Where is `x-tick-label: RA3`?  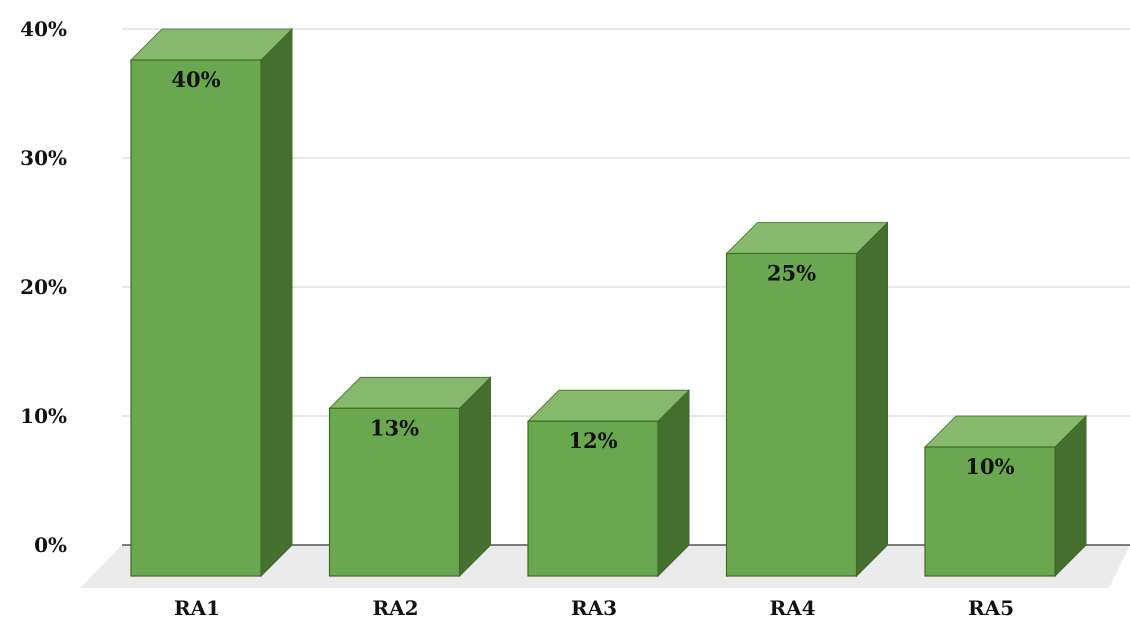 x-tick-label: RA3 is located at coordinates (594, 607).